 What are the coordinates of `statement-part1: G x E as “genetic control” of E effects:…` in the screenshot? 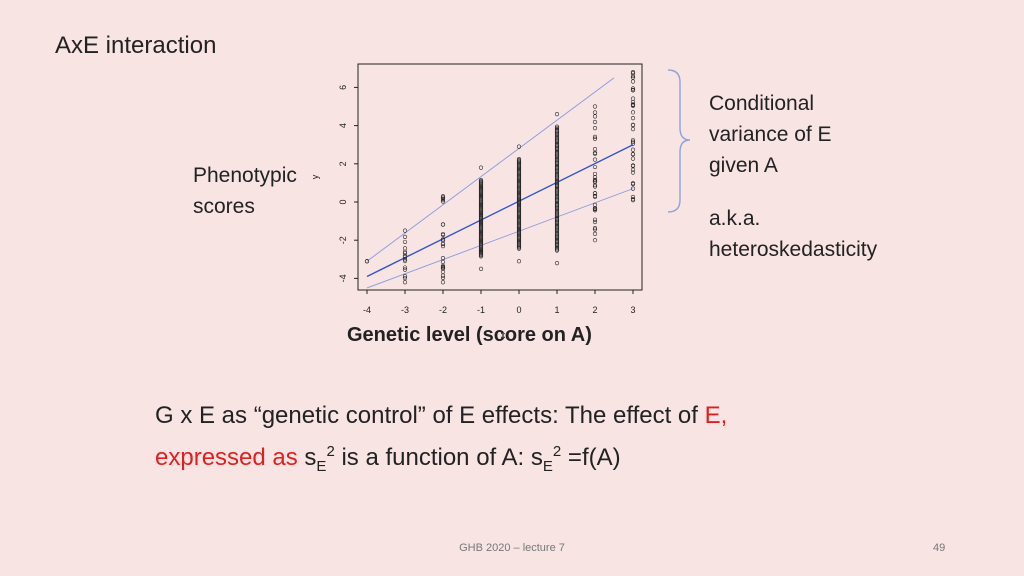 It's located at (430, 415).